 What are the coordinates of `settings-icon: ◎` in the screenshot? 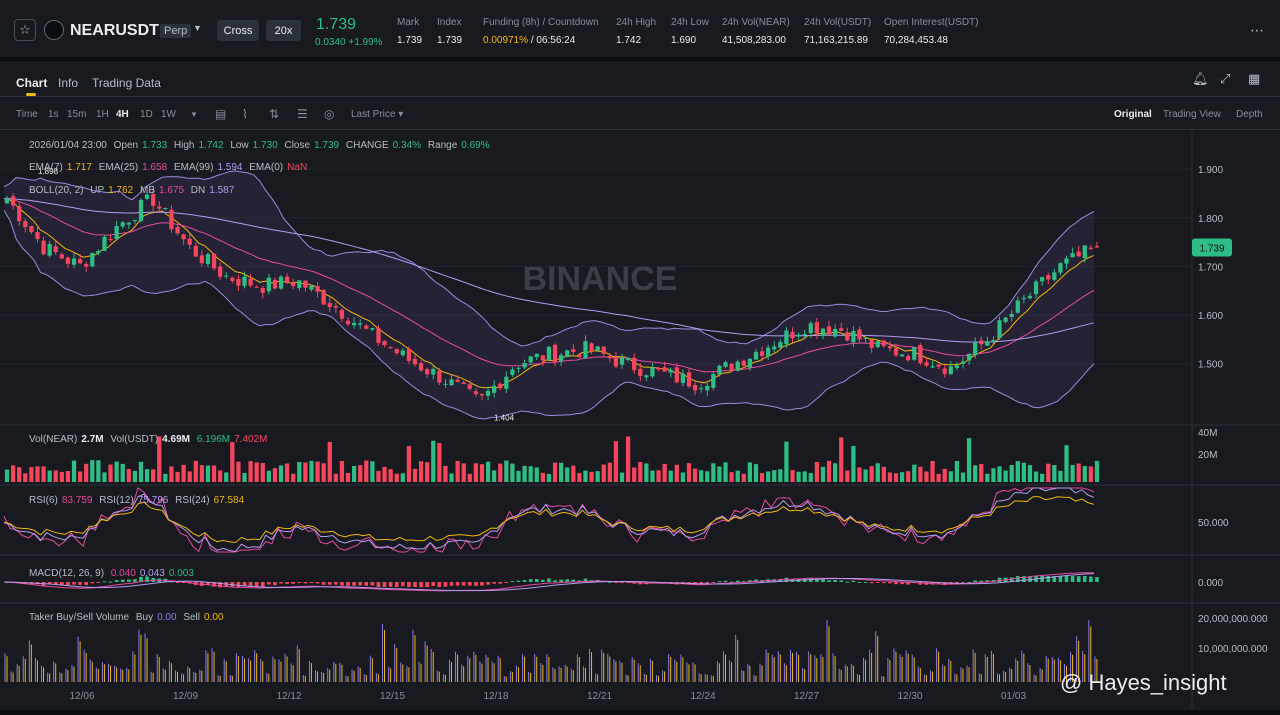 It's located at (329, 114).